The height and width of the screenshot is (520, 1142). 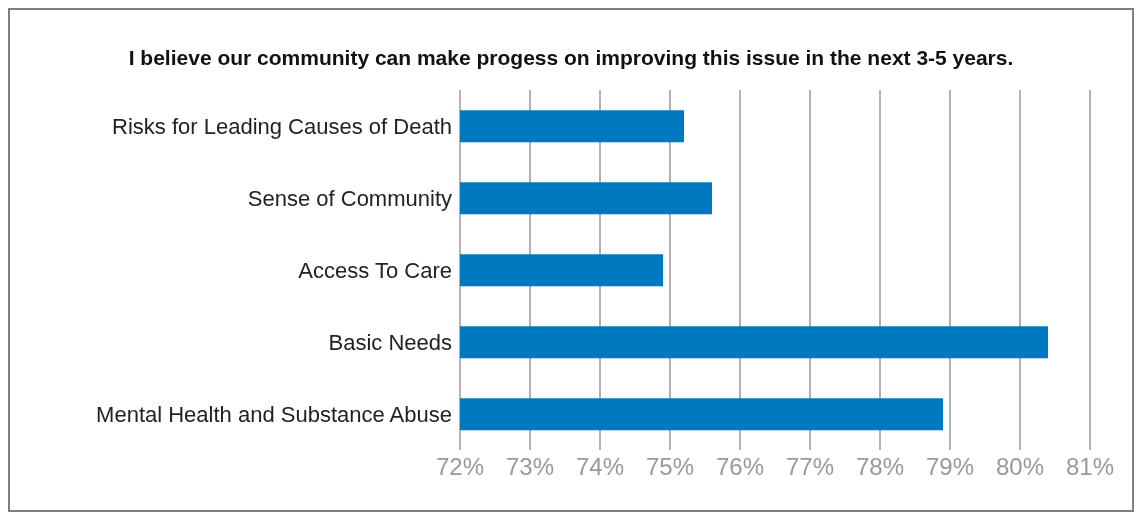 What do you see at coordinates (530, 467) in the screenshot?
I see `x-tick-label: 73%` at bounding box center [530, 467].